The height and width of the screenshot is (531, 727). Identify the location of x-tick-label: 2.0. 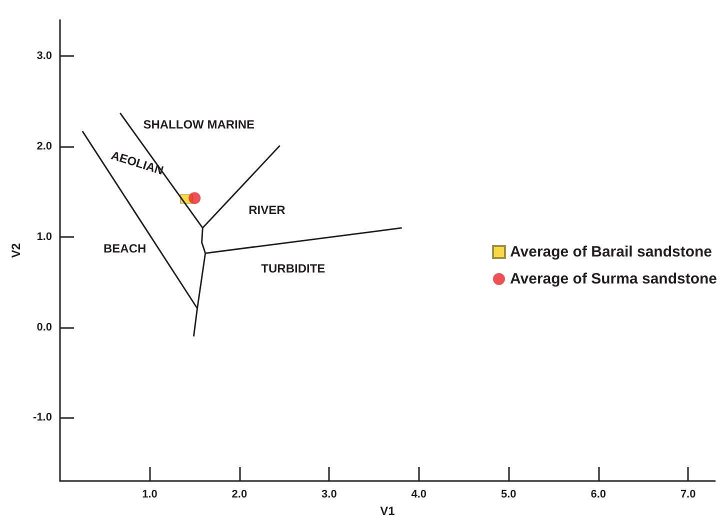
(240, 494).